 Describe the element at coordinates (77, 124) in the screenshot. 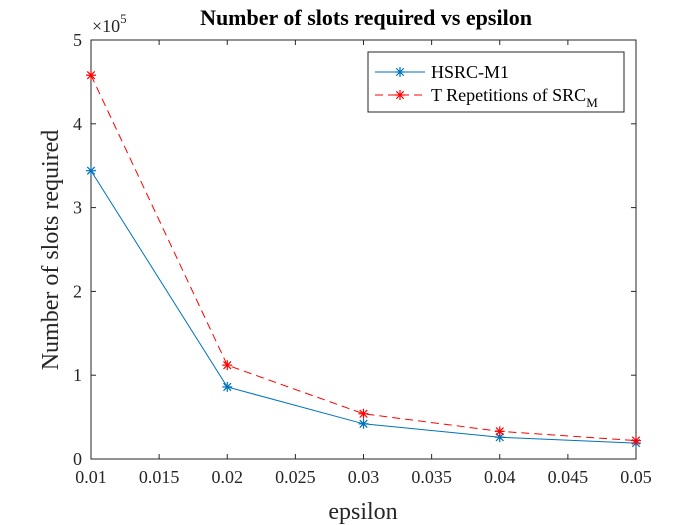

I see `y-tick-label: 4` at that location.